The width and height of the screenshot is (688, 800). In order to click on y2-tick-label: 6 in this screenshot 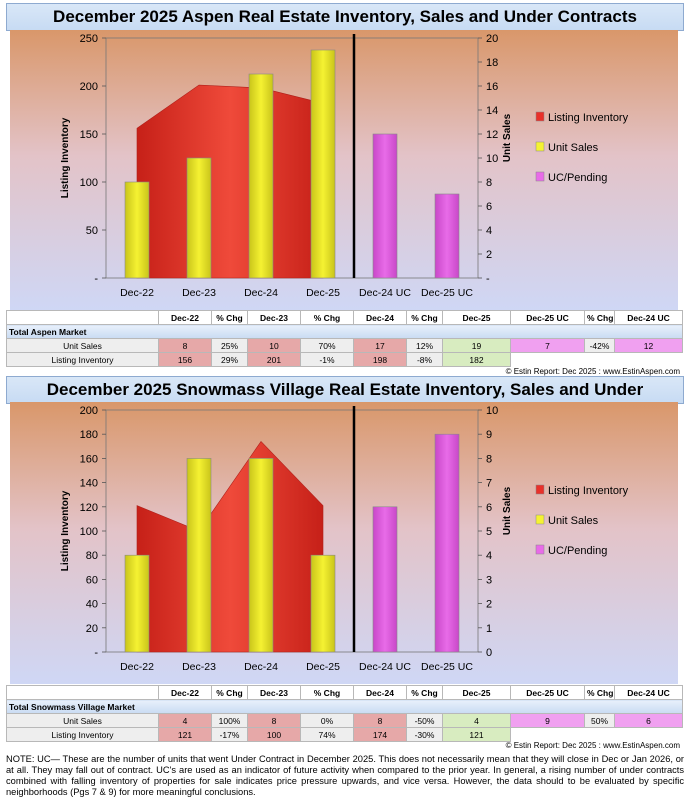, I will do `click(489, 207)`.